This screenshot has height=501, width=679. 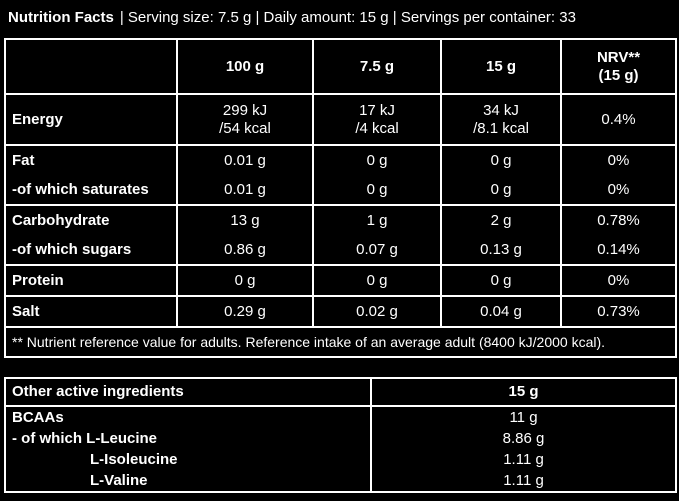 I want to click on row-label: L-Valine, so click(x=188, y=481).